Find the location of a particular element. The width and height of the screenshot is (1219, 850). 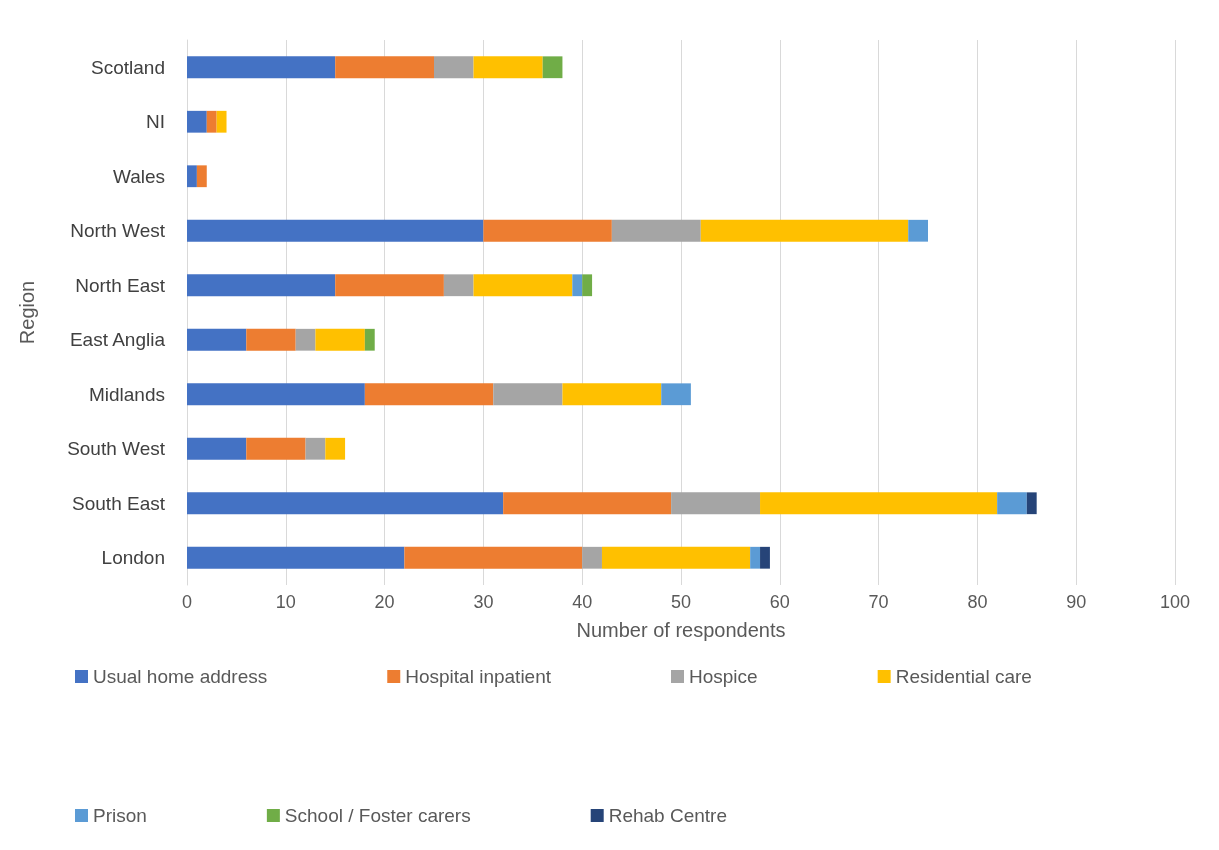

x-tick-label: 0 is located at coordinates (187, 602).